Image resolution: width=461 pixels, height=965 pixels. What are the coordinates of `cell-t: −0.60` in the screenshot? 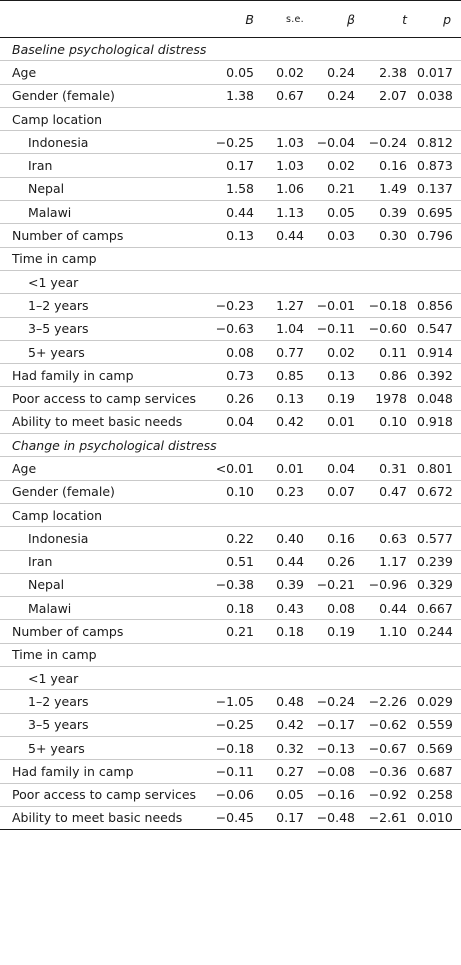 It's located at (391, 329).